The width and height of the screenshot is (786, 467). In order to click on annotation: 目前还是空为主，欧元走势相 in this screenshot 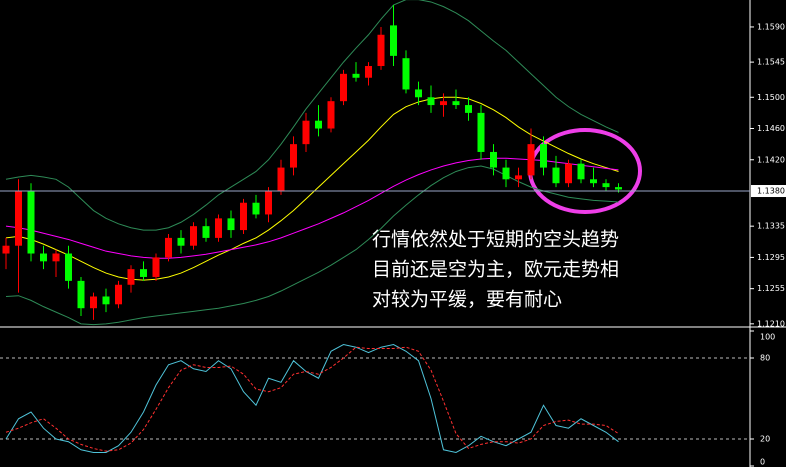, I will do `click(495, 270)`.